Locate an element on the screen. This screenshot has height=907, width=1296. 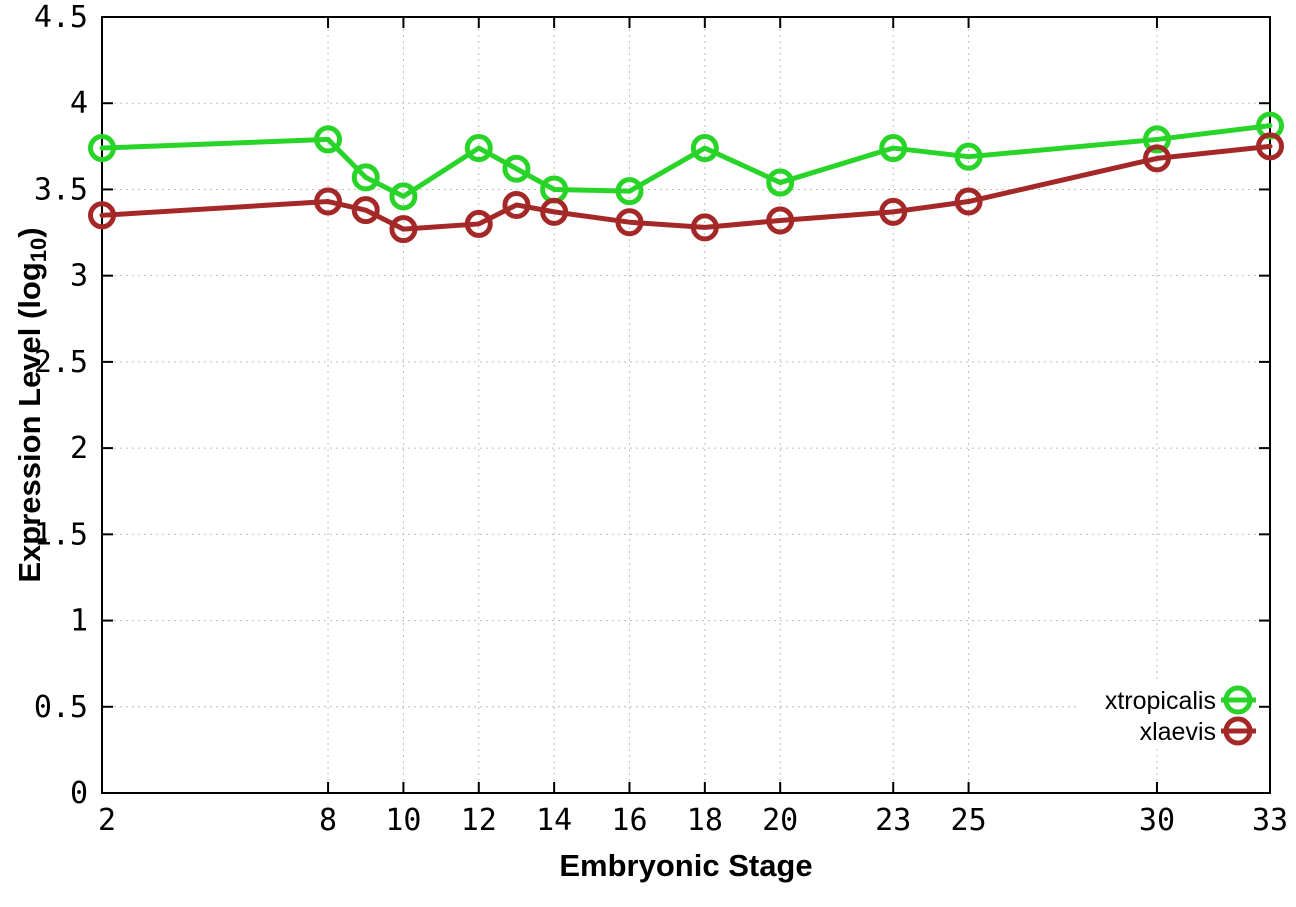
legend-label-xlaevis: xlaevis is located at coordinates (1178, 732).